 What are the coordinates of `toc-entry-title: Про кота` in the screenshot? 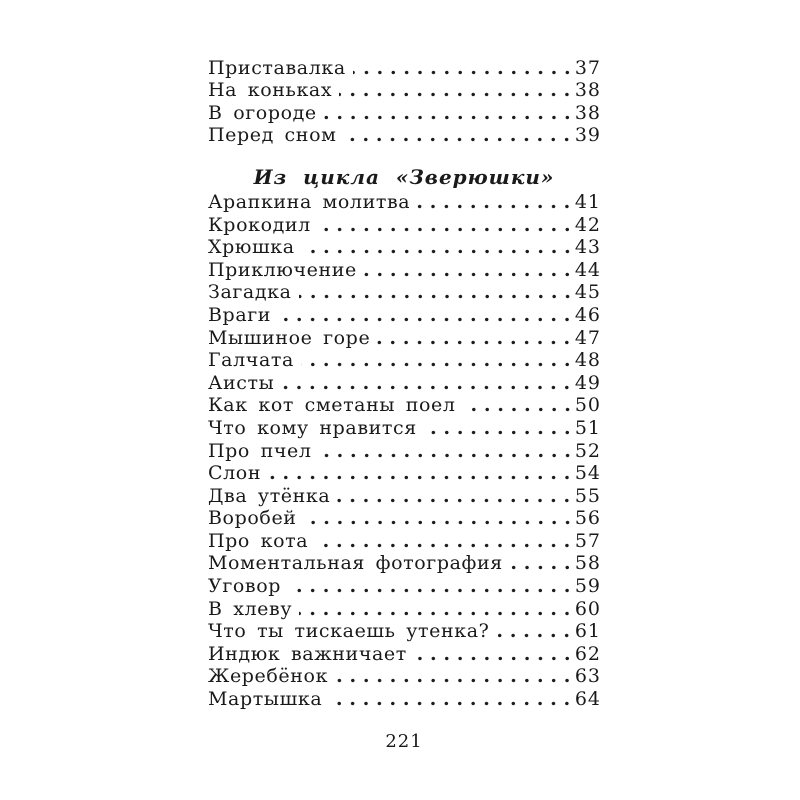 It's located at (258, 540).